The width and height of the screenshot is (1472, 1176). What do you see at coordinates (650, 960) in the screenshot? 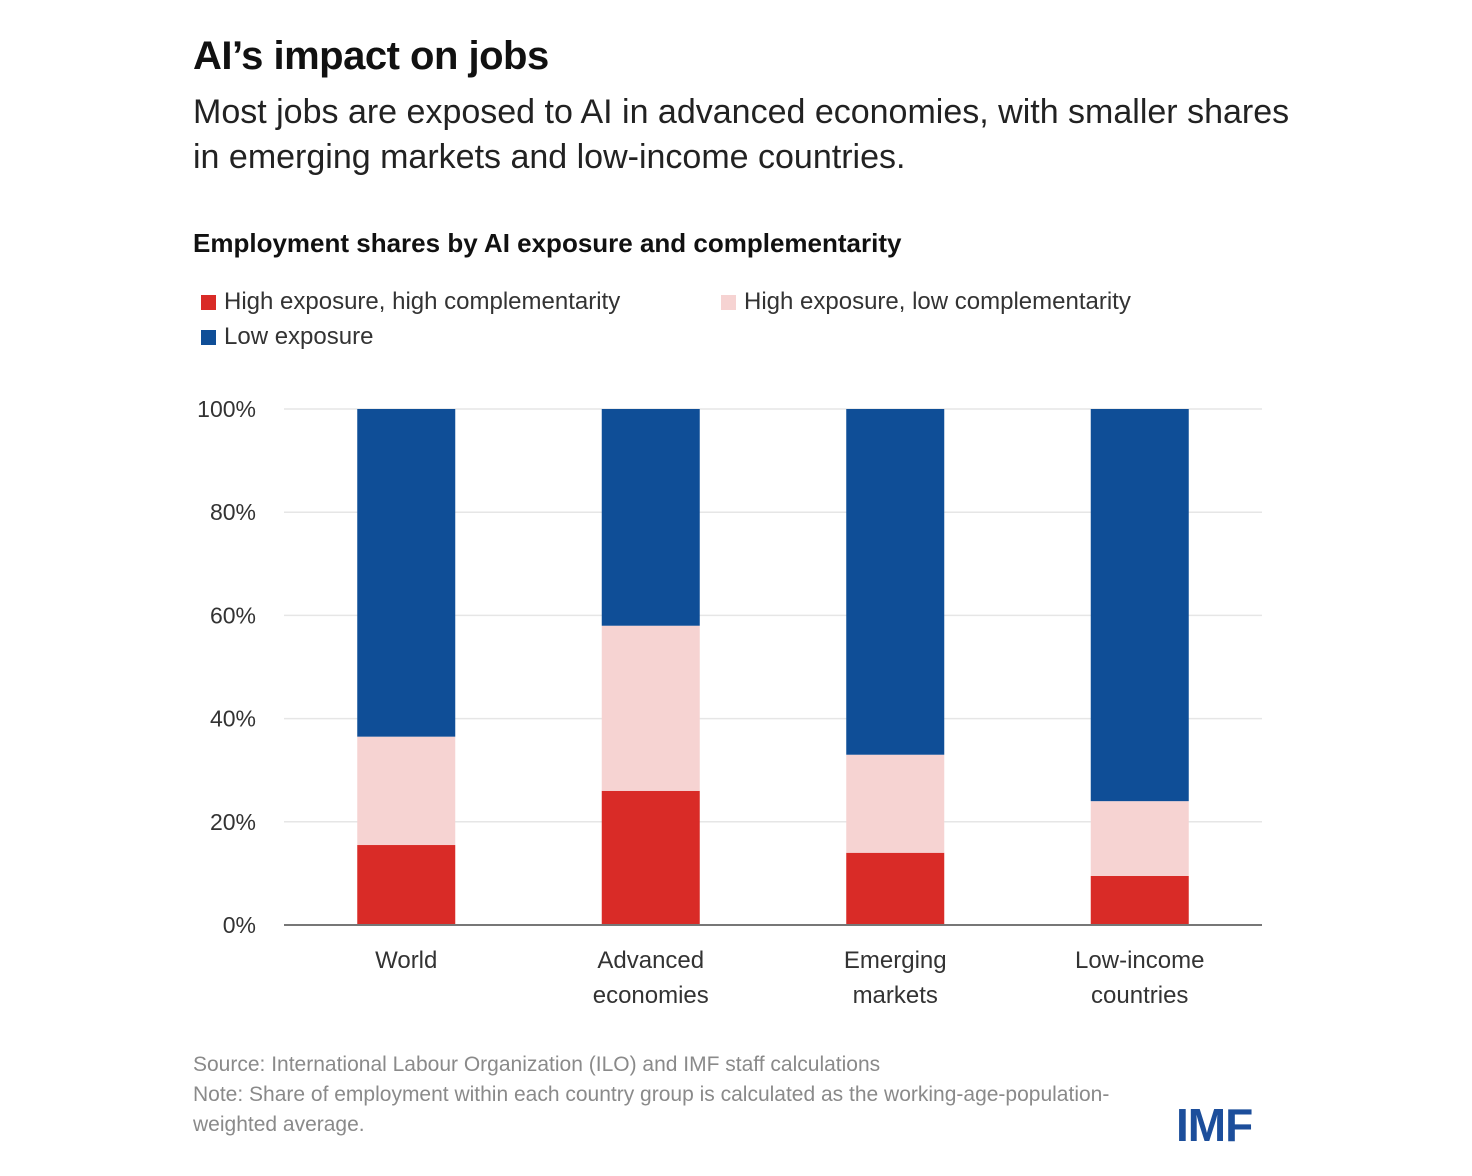
I see `x-tick-label: Advanced` at bounding box center [650, 960].